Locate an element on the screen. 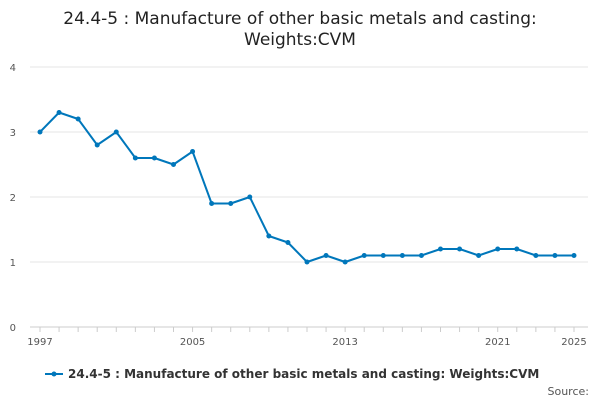  data-point-2011 is located at coordinates (307, 262).